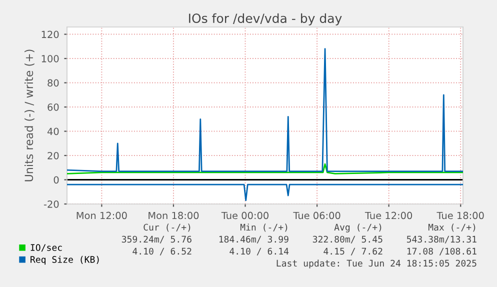  What do you see at coordinates (56, 180) in the screenshot?
I see `y-tick-label: 0` at bounding box center [56, 180].